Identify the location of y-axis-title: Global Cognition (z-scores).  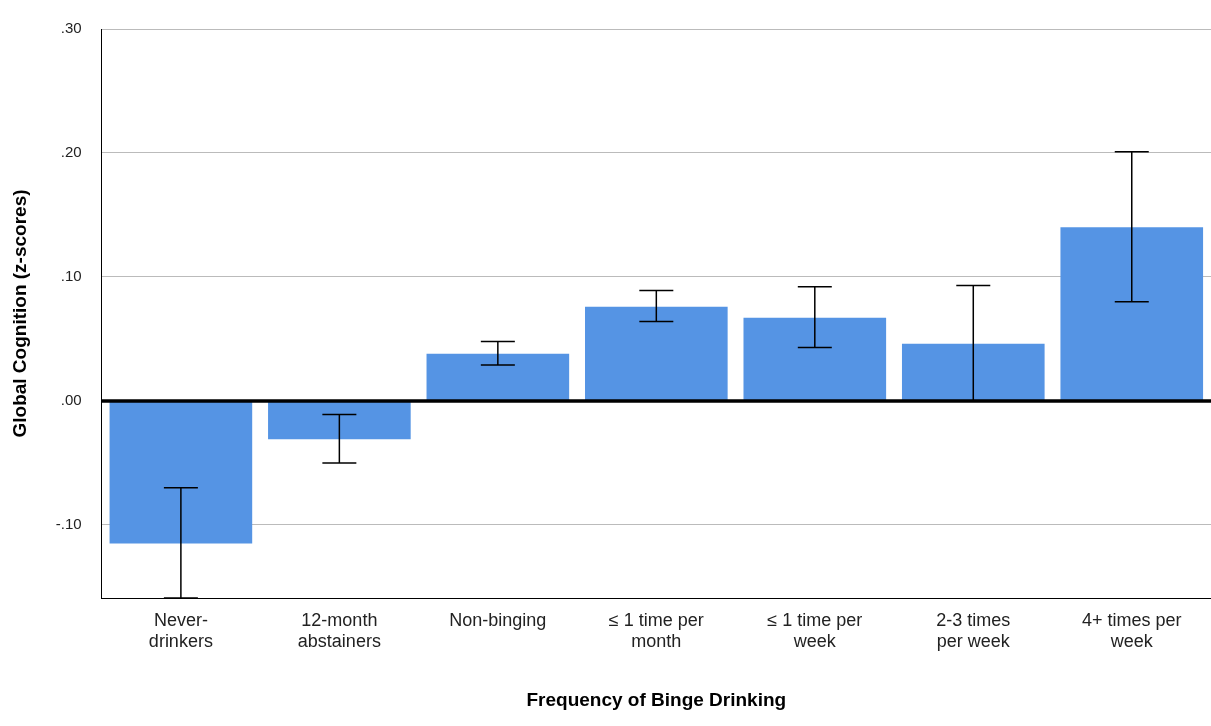
(19, 313).